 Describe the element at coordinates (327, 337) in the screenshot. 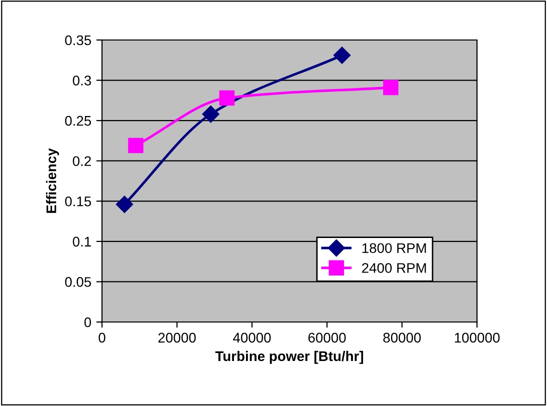

I see `x-tick-label: 60000` at that location.